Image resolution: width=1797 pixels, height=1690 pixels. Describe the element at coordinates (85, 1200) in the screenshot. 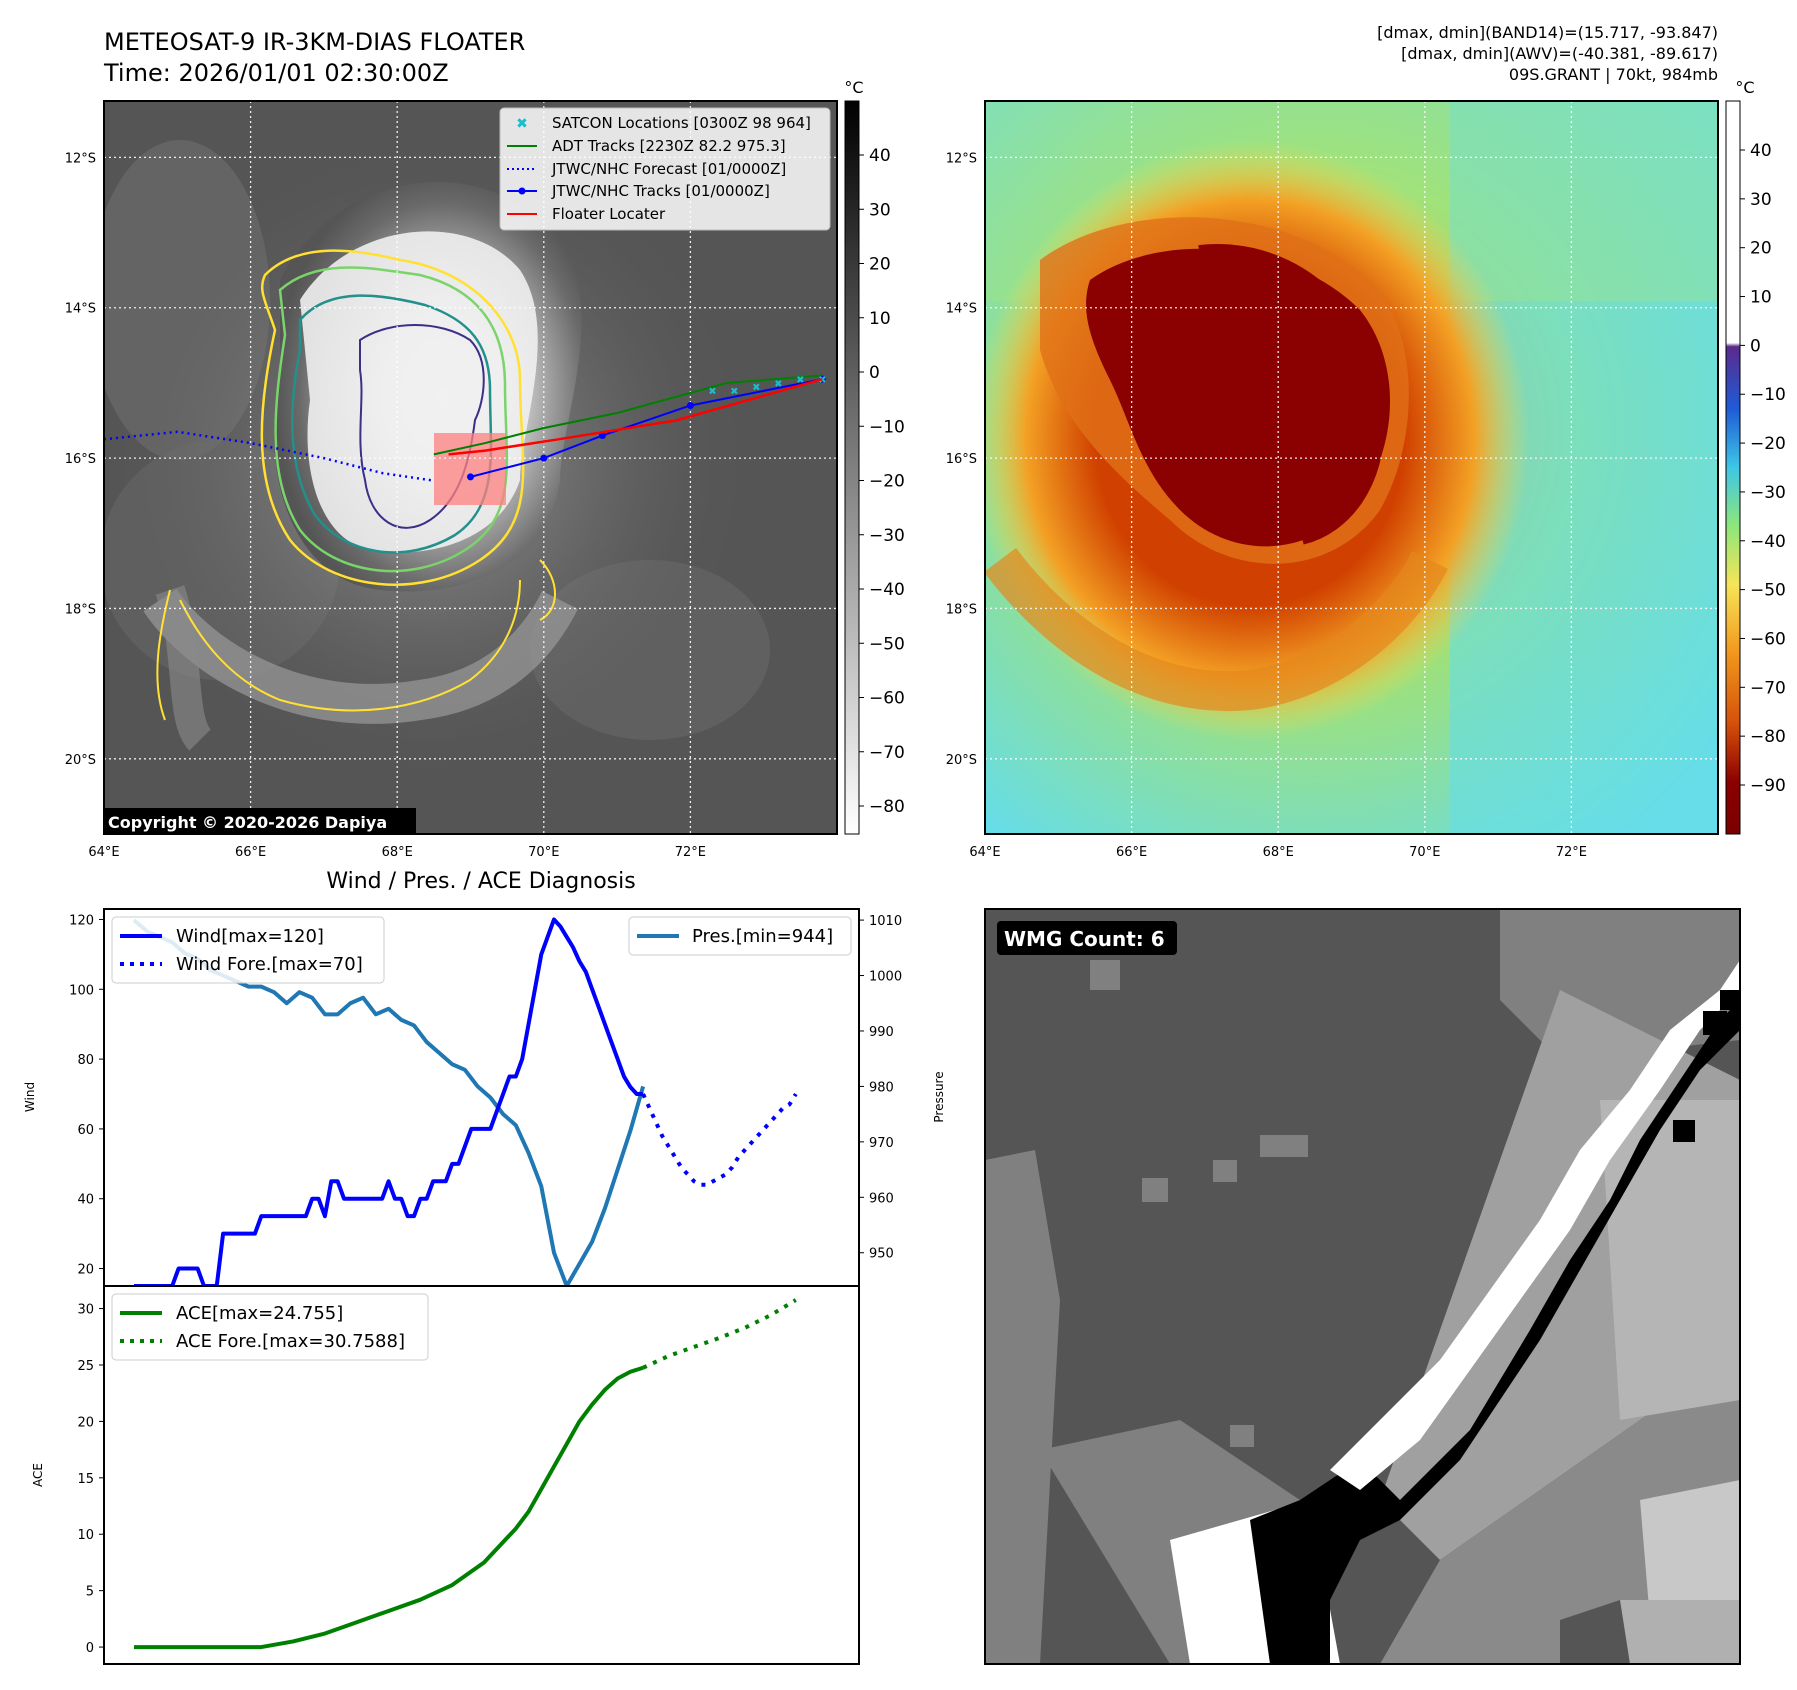

I see `wind-tick-label: 40` at that location.